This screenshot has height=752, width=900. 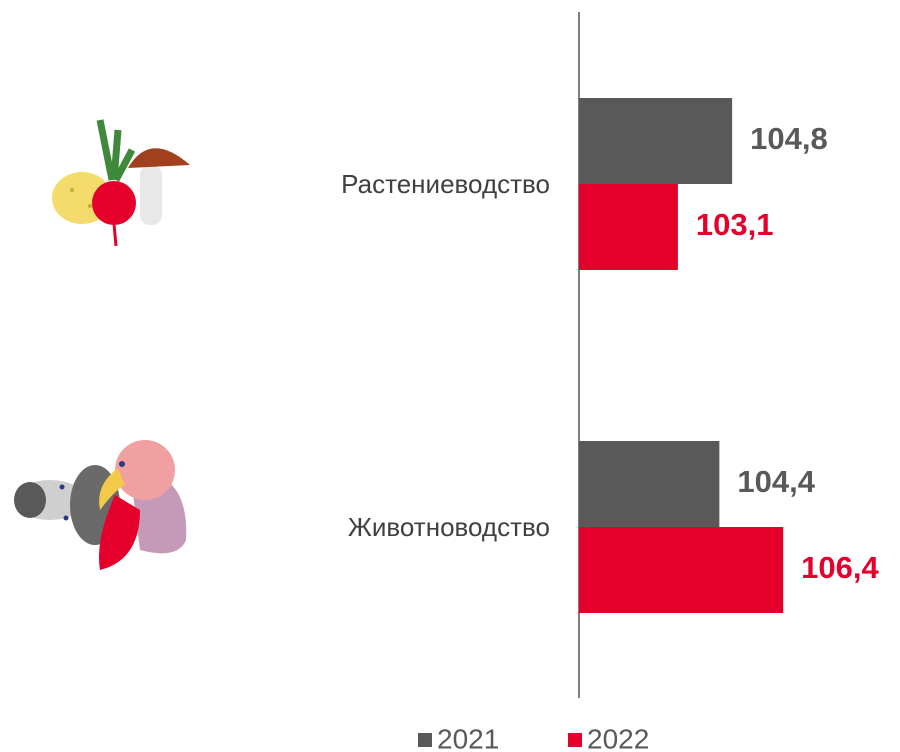 What do you see at coordinates (735, 224) in the screenshot?
I see `value-label: 103,1` at bounding box center [735, 224].